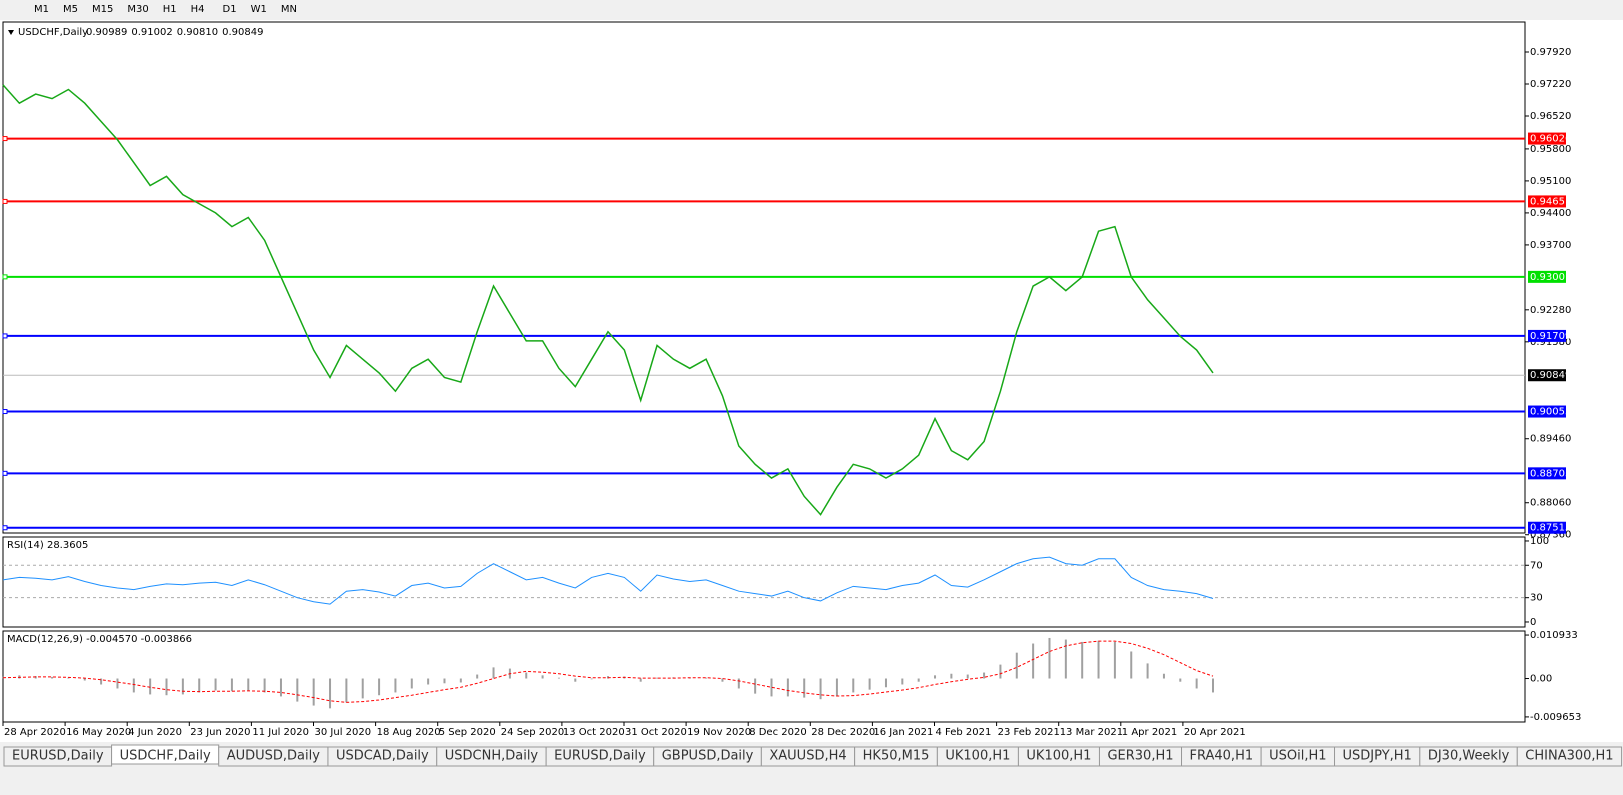  What do you see at coordinates (197, 32) in the screenshot?
I see `ohlc-value: 0.90810` at bounding box center [197, 32].